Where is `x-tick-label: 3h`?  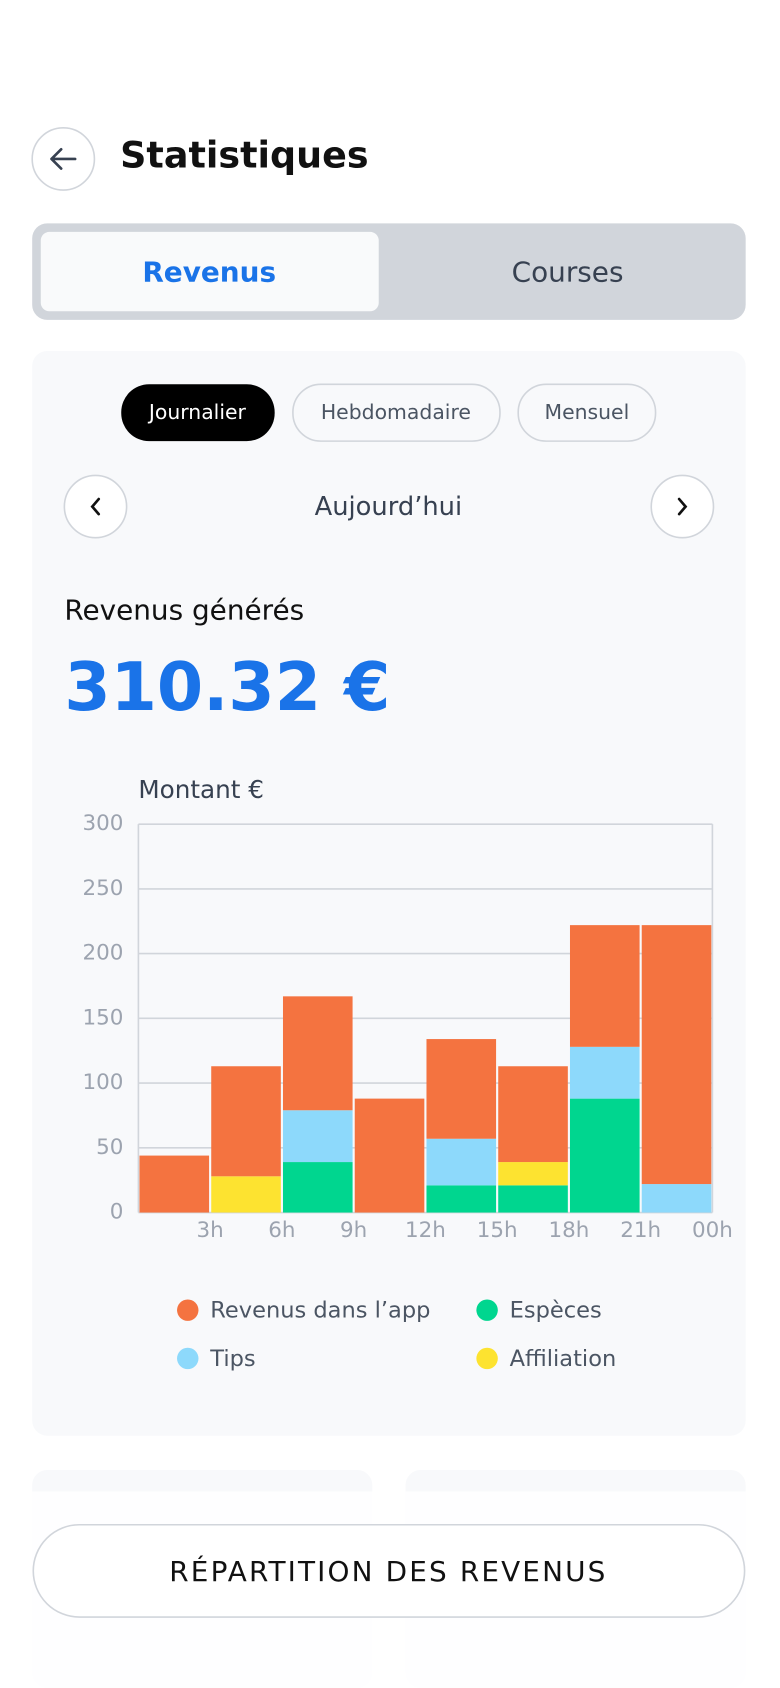
x-tick-label: 3h is located at coordinates (210, 1230).